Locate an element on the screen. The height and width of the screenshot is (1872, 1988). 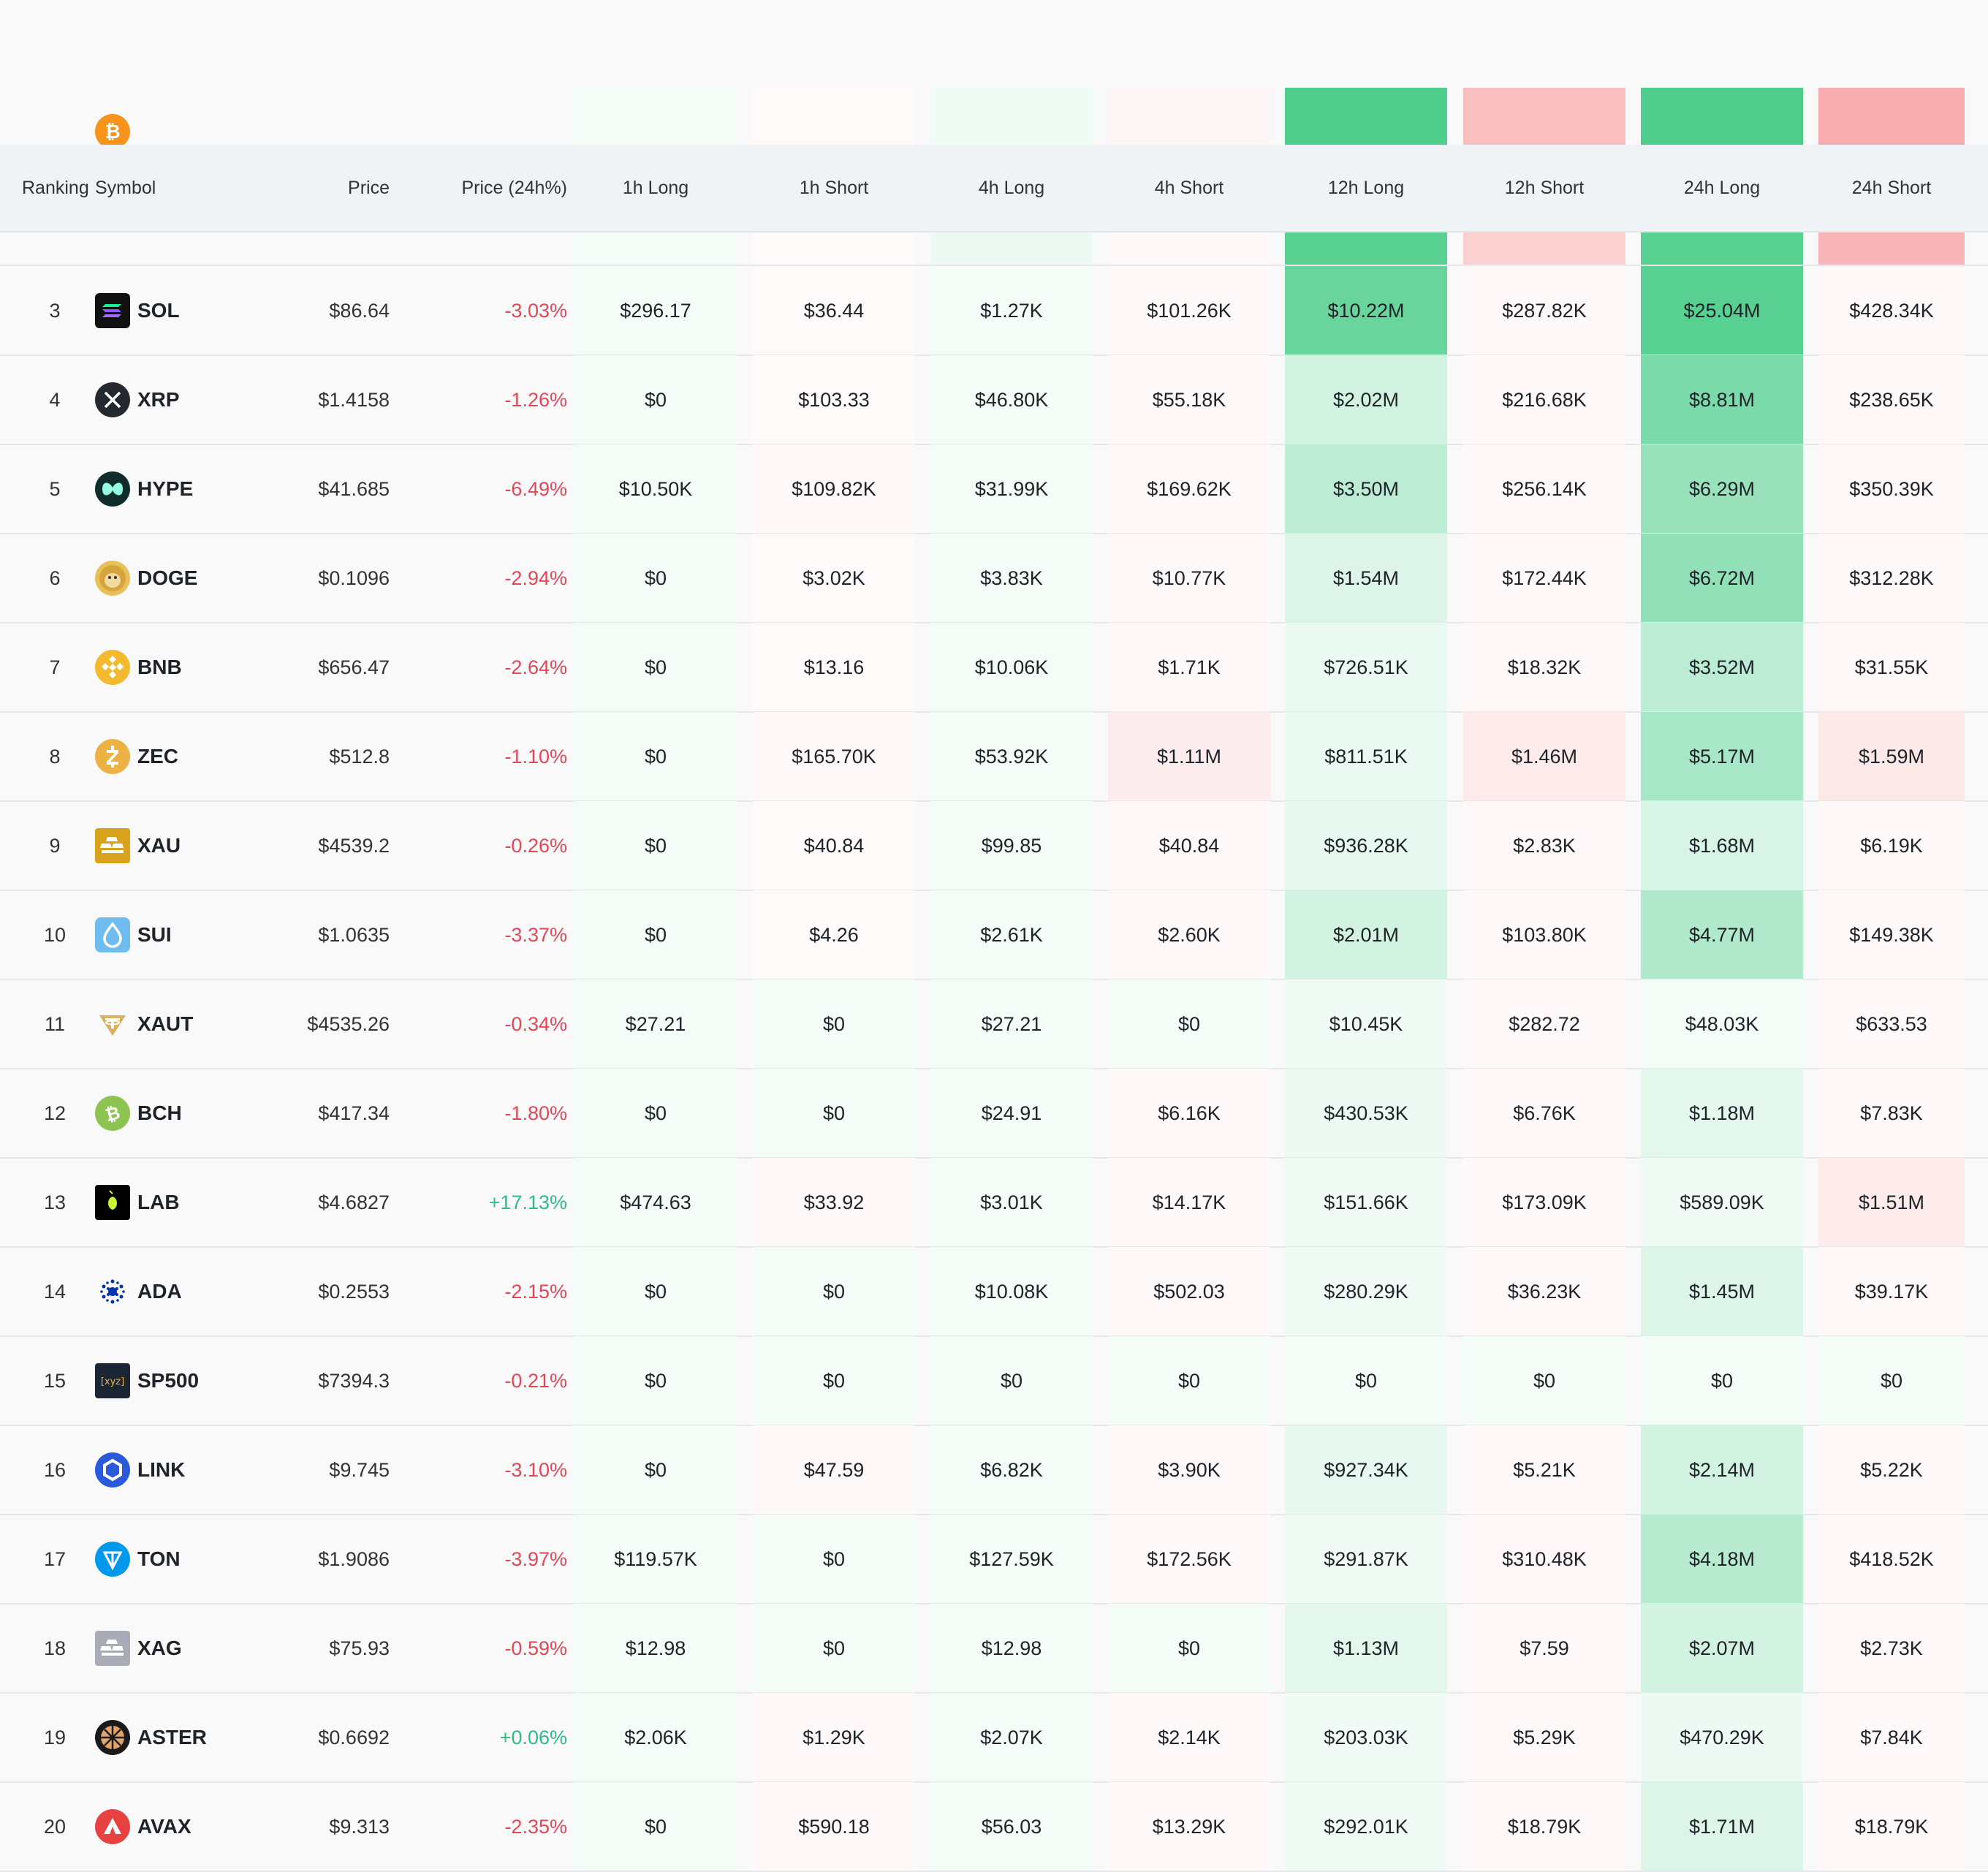
liq-cell-24h-long: $2.14M is located at coordinates (1722, 1470).